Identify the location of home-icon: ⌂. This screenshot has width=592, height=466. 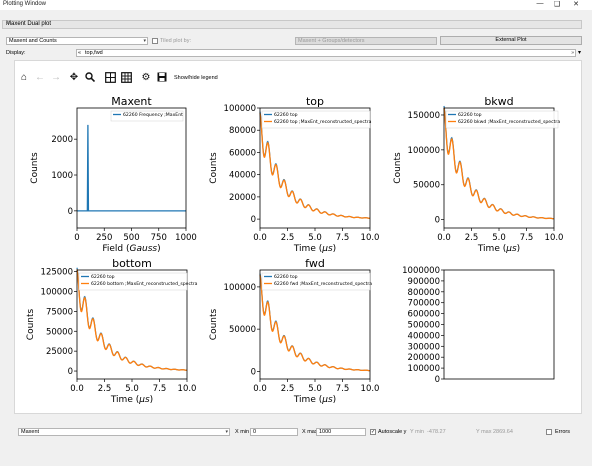
(24, 77).